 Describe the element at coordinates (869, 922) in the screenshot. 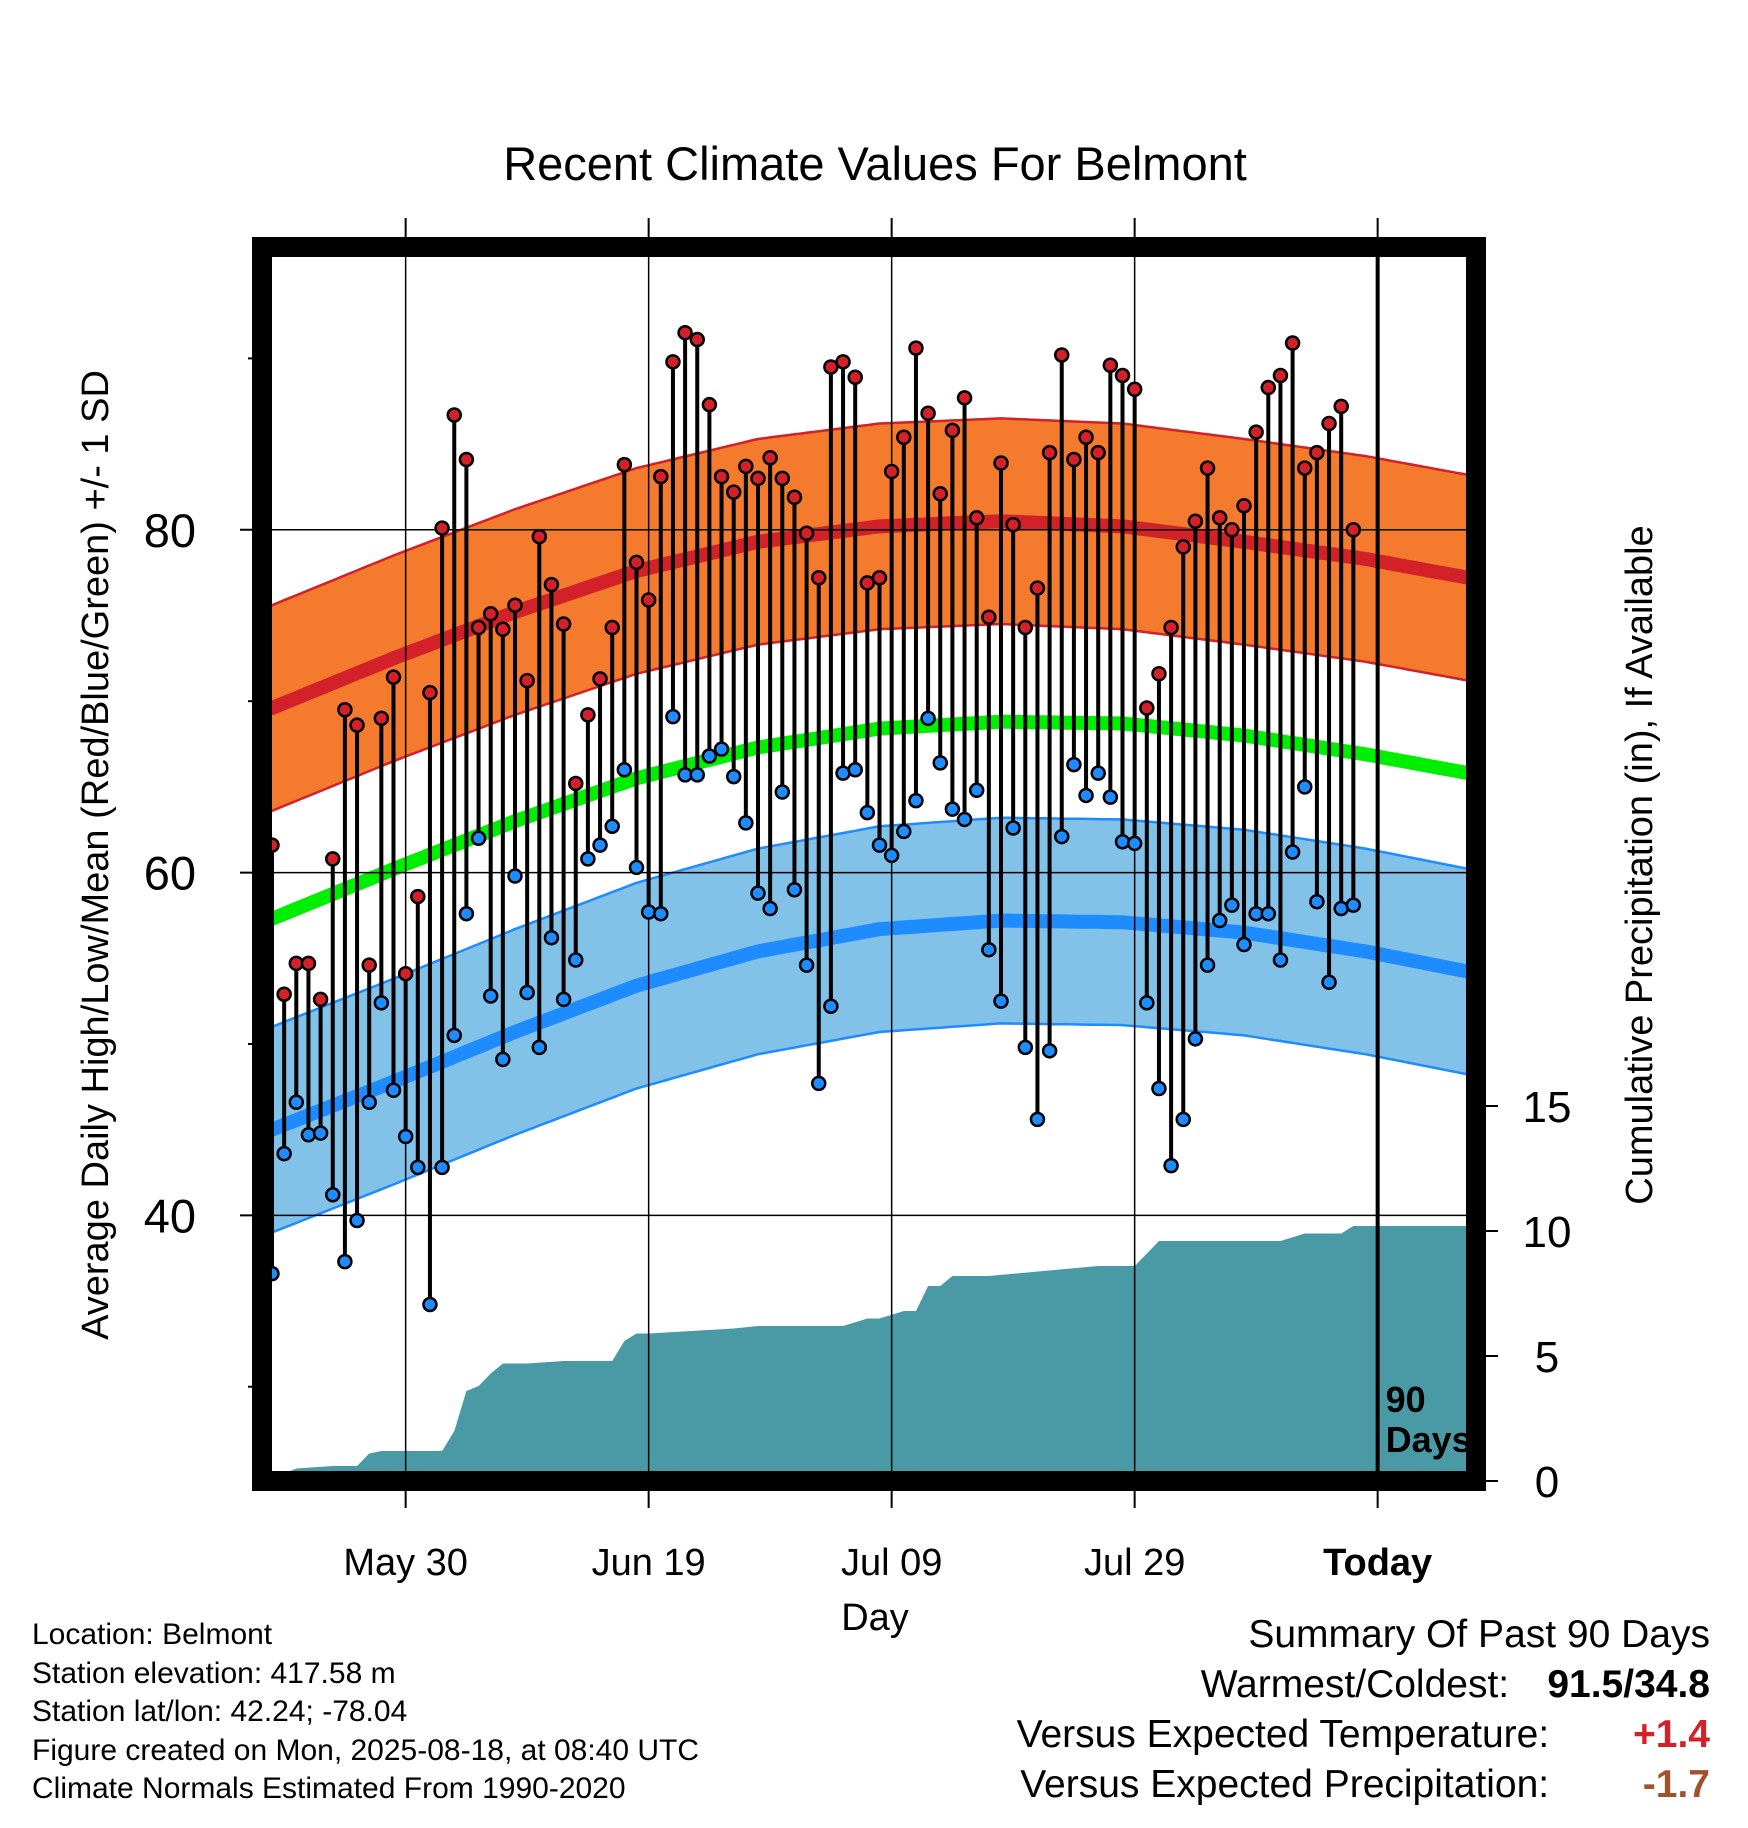

I see `low-upper-edge` at that location.